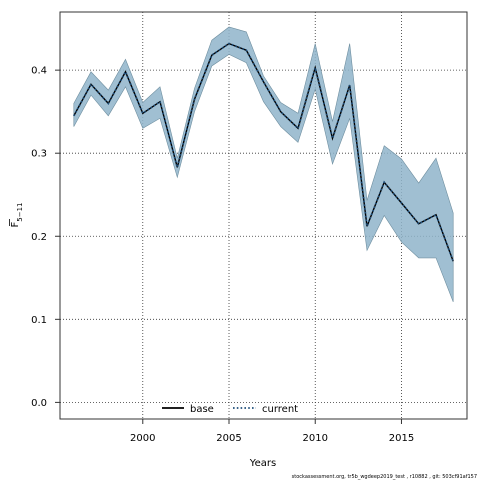  Describe the element at coordinates (142, 438) in the screenshot. I see `x-tick-label: 2000` at that location.